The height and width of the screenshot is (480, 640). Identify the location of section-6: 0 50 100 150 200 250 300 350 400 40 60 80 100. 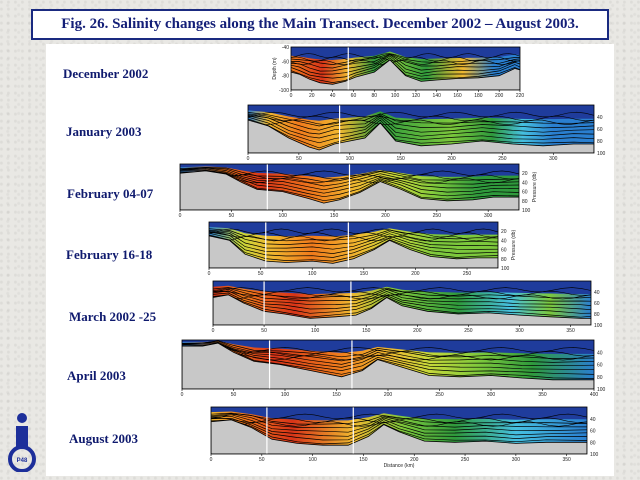
(393, 367).